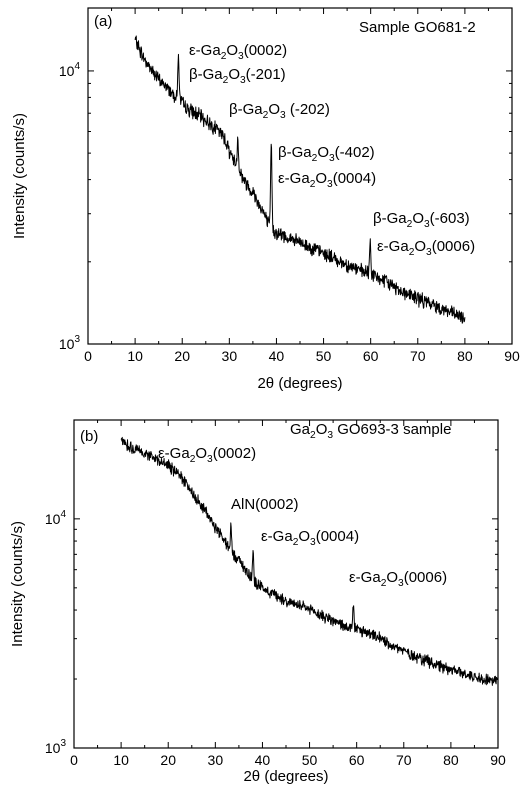 Image resolution: width=520 pixels, height=790 pixels. Describe the element at coordinates (417, 27) in the screenshot. I see `sample-label: Sample GO681-2` at that location.